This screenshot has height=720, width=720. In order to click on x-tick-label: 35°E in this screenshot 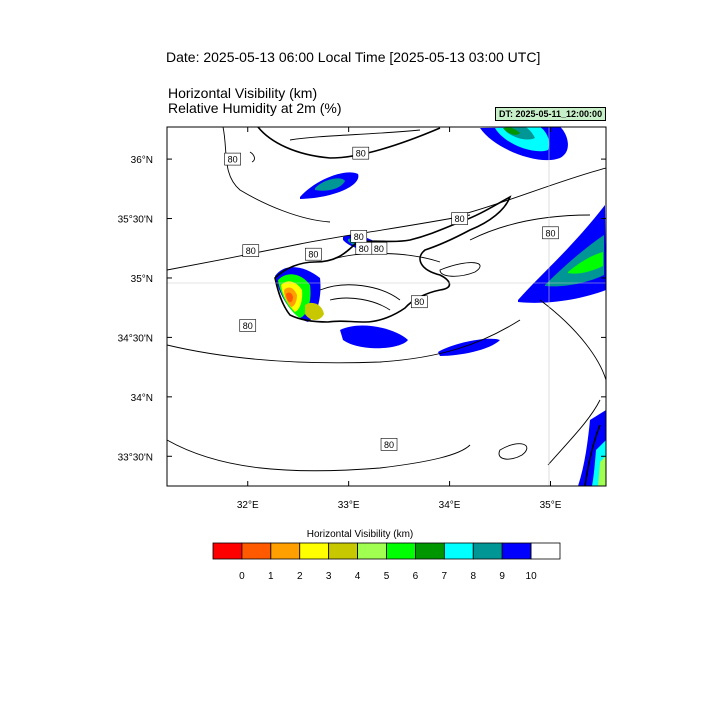, I will do `click(551, 505)`.